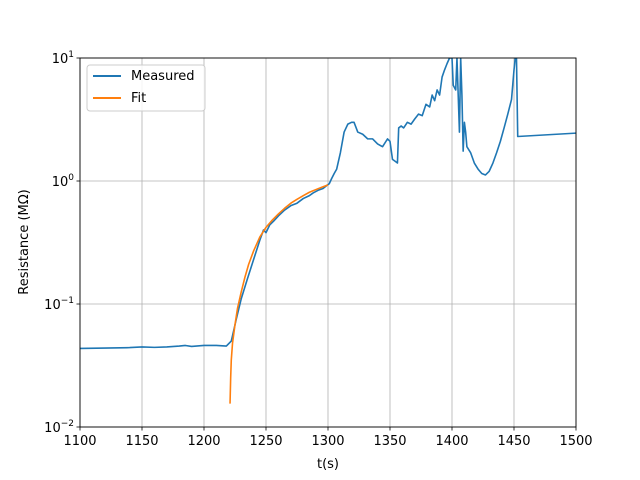  What do you see at coordinates (513, 441) in the screenshot?
I see `x-tick-label: 1450` at bounding box center [513, 441].